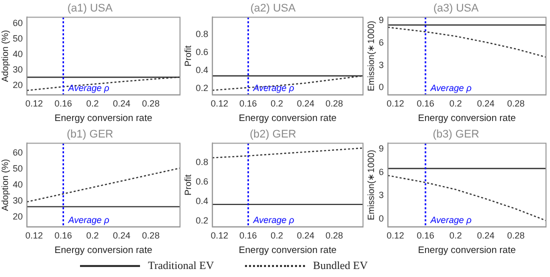 This screenshot has width=550, height=277. What do you see at coordinates (340, 266) in the screenshot?
I see `legend-label: Bundled EV` at bounding box center [340, 266].